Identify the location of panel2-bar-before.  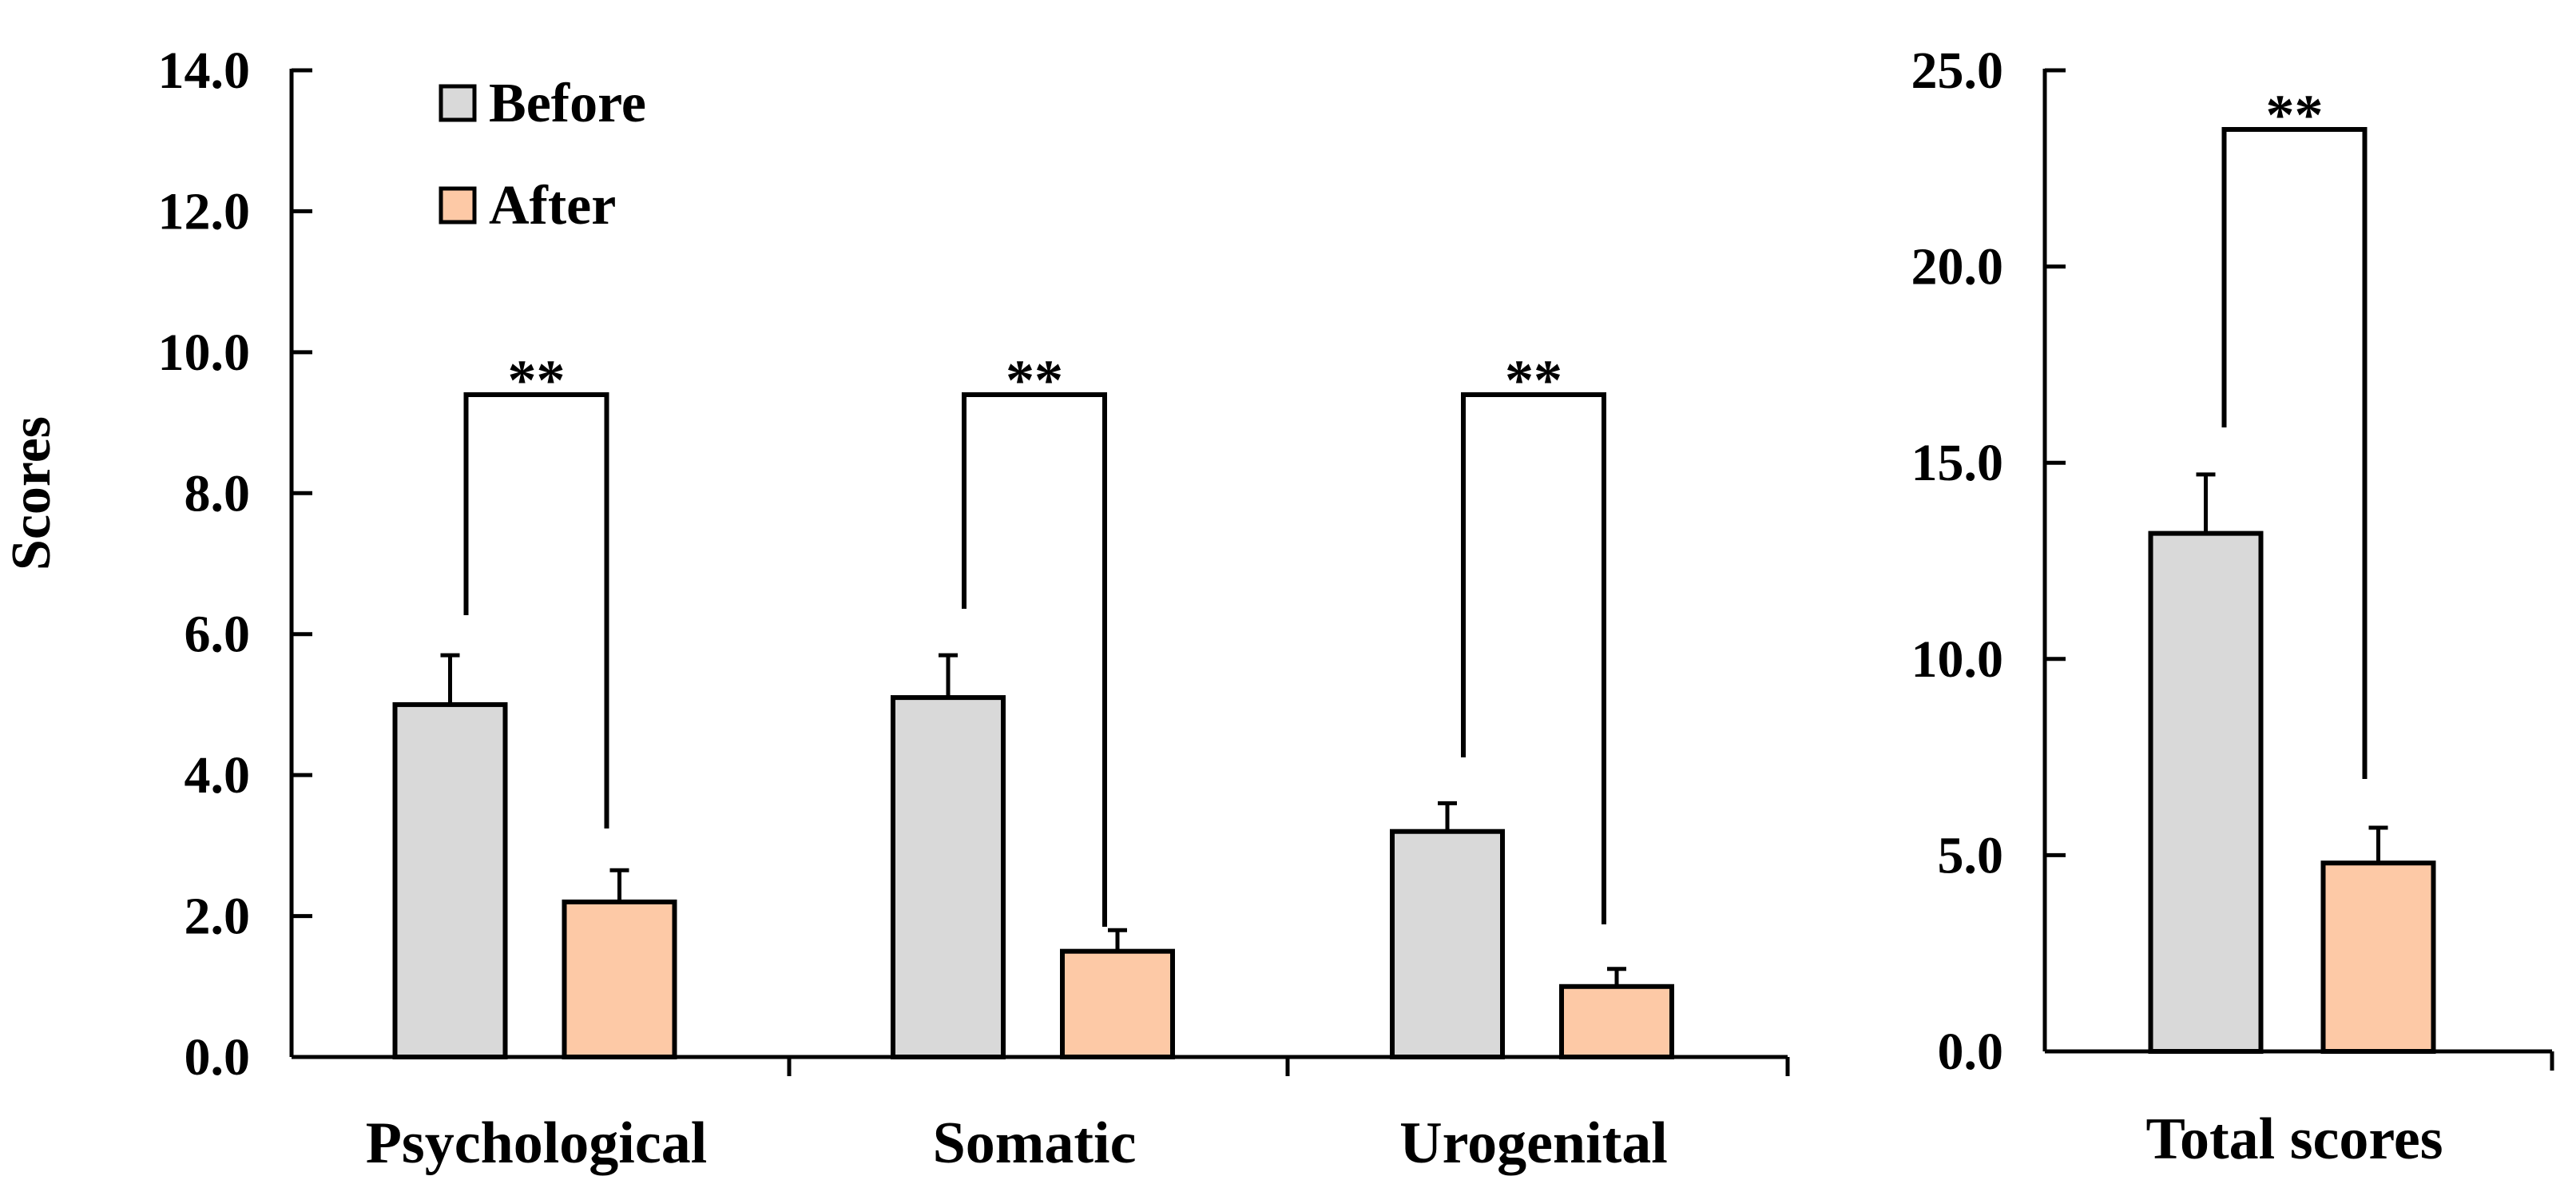
(2206, 792).